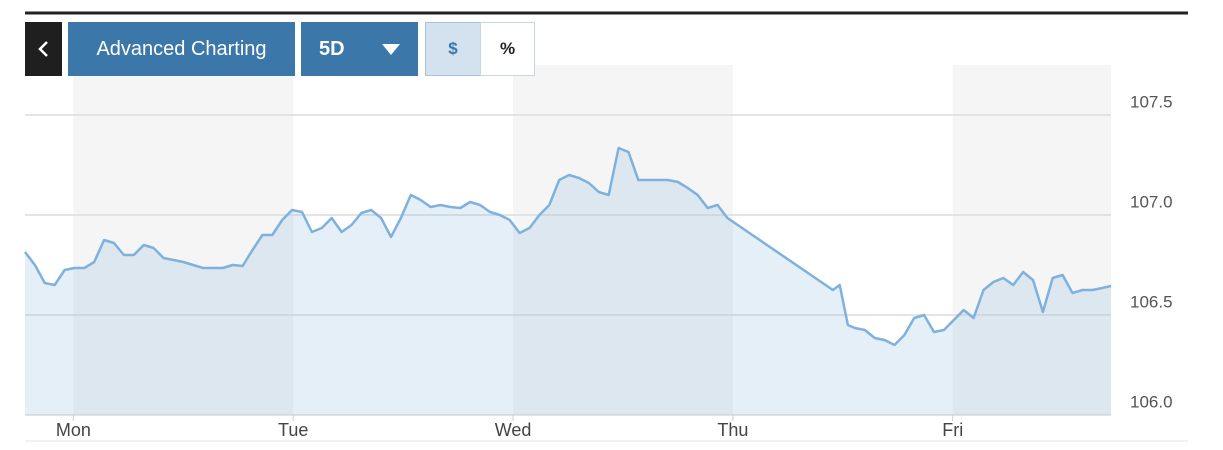 The width and height of the screenshot is (1223, 450). What do you see at coordinates (359, 49) in the screenshot?
I see `range-dropdown: 5D` at bounding box center [359, 49].